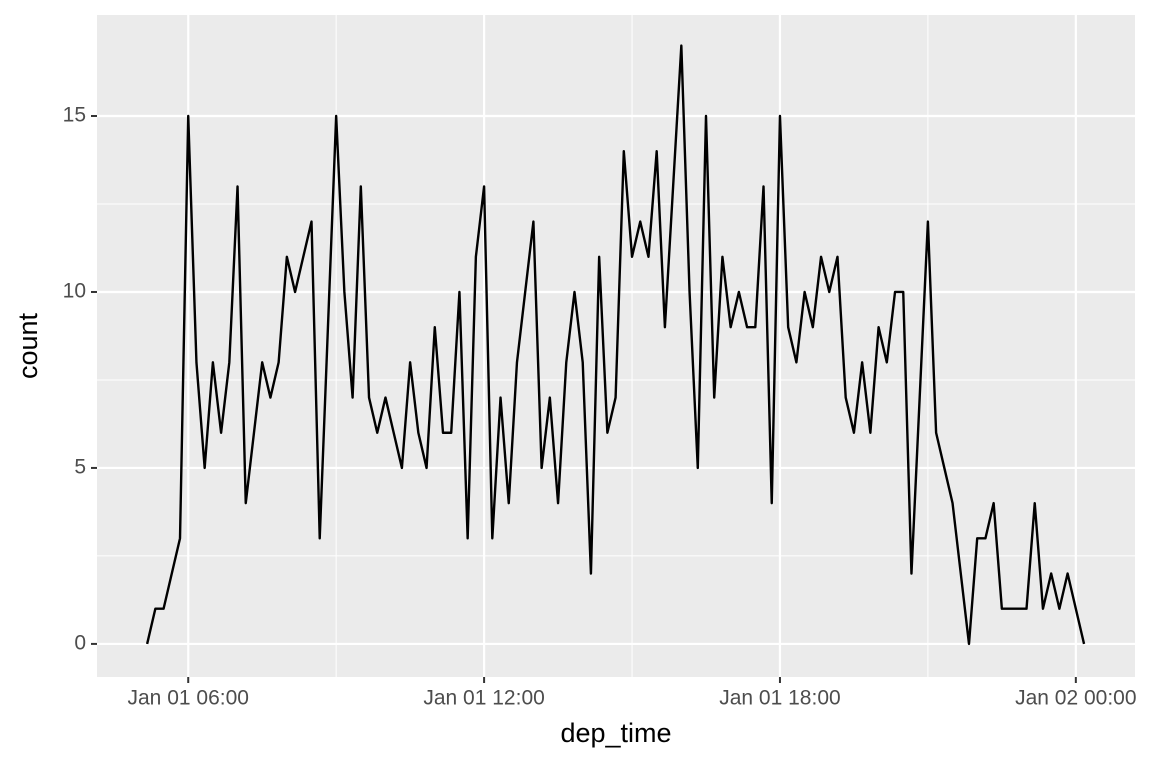 The width and height of the screenshot is (1152, 768). What do you see at coordinates (74, 291) in the screenshot?
I see `y-tick-label: 10` at bounding box center [74, 291].